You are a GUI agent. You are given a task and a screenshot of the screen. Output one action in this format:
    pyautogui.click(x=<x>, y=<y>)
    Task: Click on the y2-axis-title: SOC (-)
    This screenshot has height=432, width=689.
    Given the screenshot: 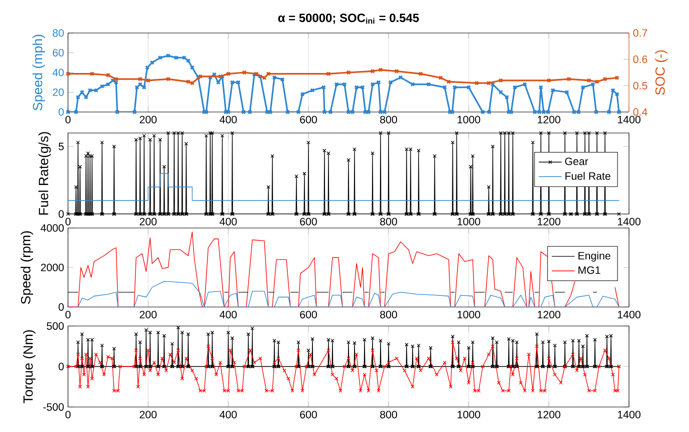 What is the action you would take?
    pyautogui.click(x=661, y=72)
    